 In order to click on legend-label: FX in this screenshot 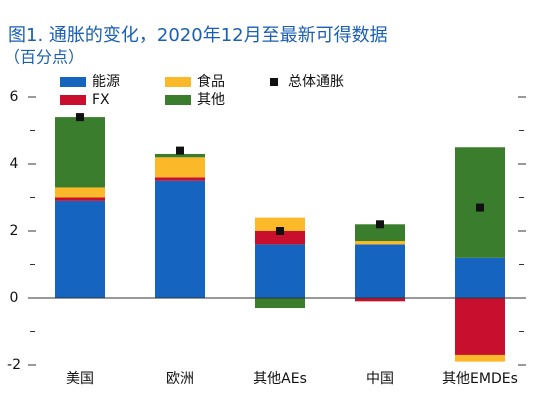, I will do `click(101, 100)`.